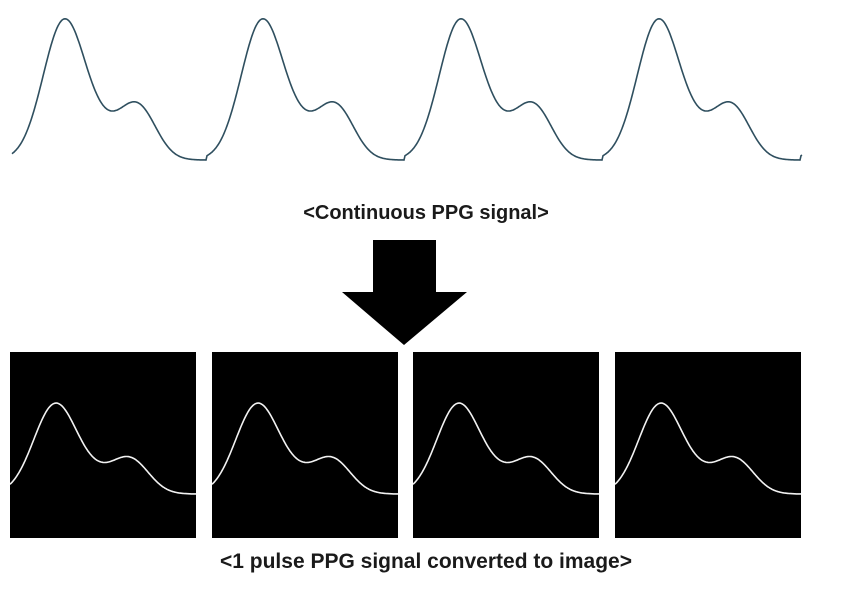  Describe the element at coordinates (404, 292) in the screenshot. I see `arrow-shape` at that location.